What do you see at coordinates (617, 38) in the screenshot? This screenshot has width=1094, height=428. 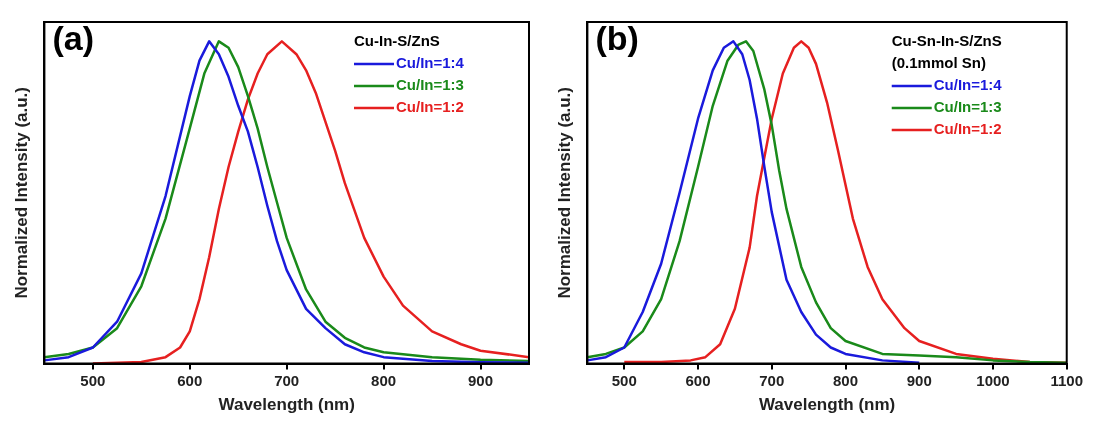 I see `annotation: (b)` at bounding box center [617, 38].